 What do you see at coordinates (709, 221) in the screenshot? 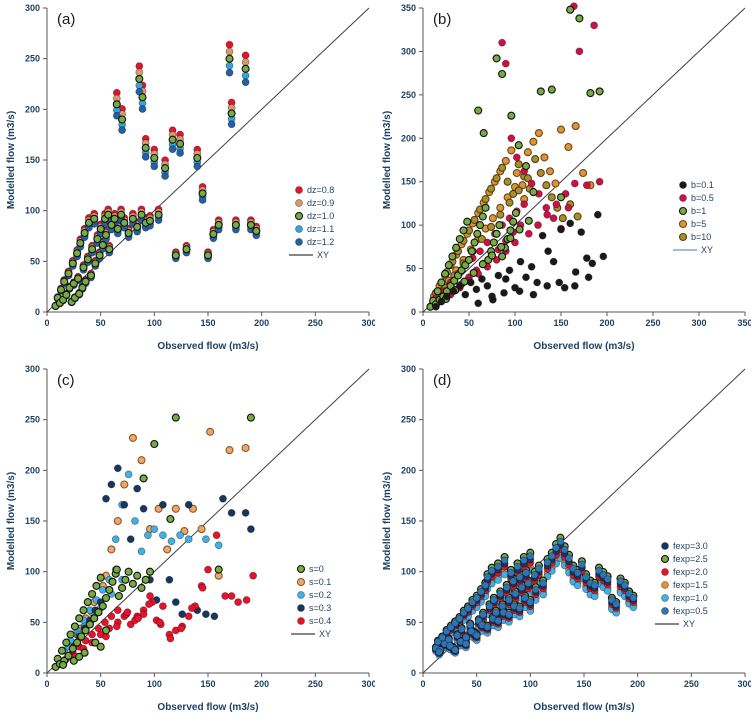
I see `legend: b=0.1 b=0.5 b=1 b=5 b=10 XY` at bounding box center [709, 221].